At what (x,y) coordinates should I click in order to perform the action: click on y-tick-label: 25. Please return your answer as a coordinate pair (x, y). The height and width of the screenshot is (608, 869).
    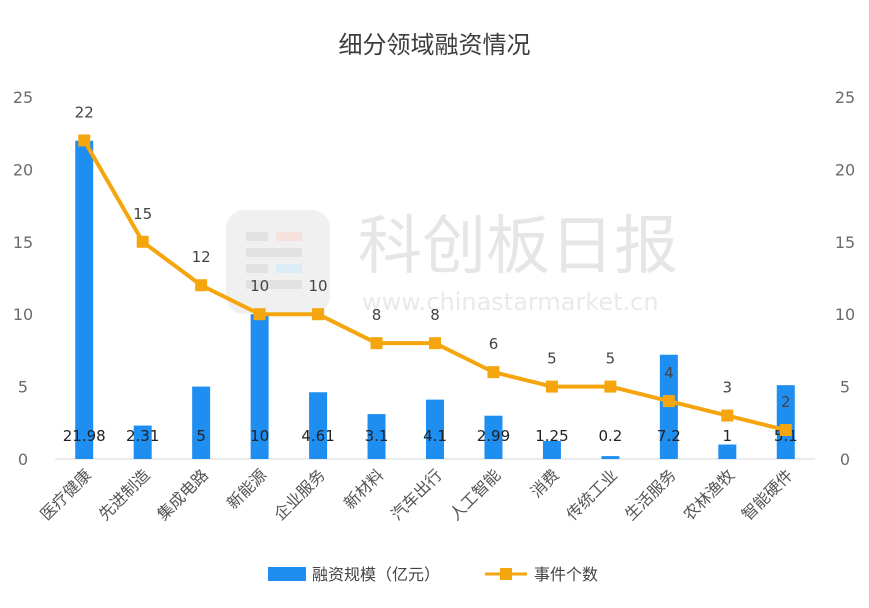
    Looking at the image, I should click on (23, 97).